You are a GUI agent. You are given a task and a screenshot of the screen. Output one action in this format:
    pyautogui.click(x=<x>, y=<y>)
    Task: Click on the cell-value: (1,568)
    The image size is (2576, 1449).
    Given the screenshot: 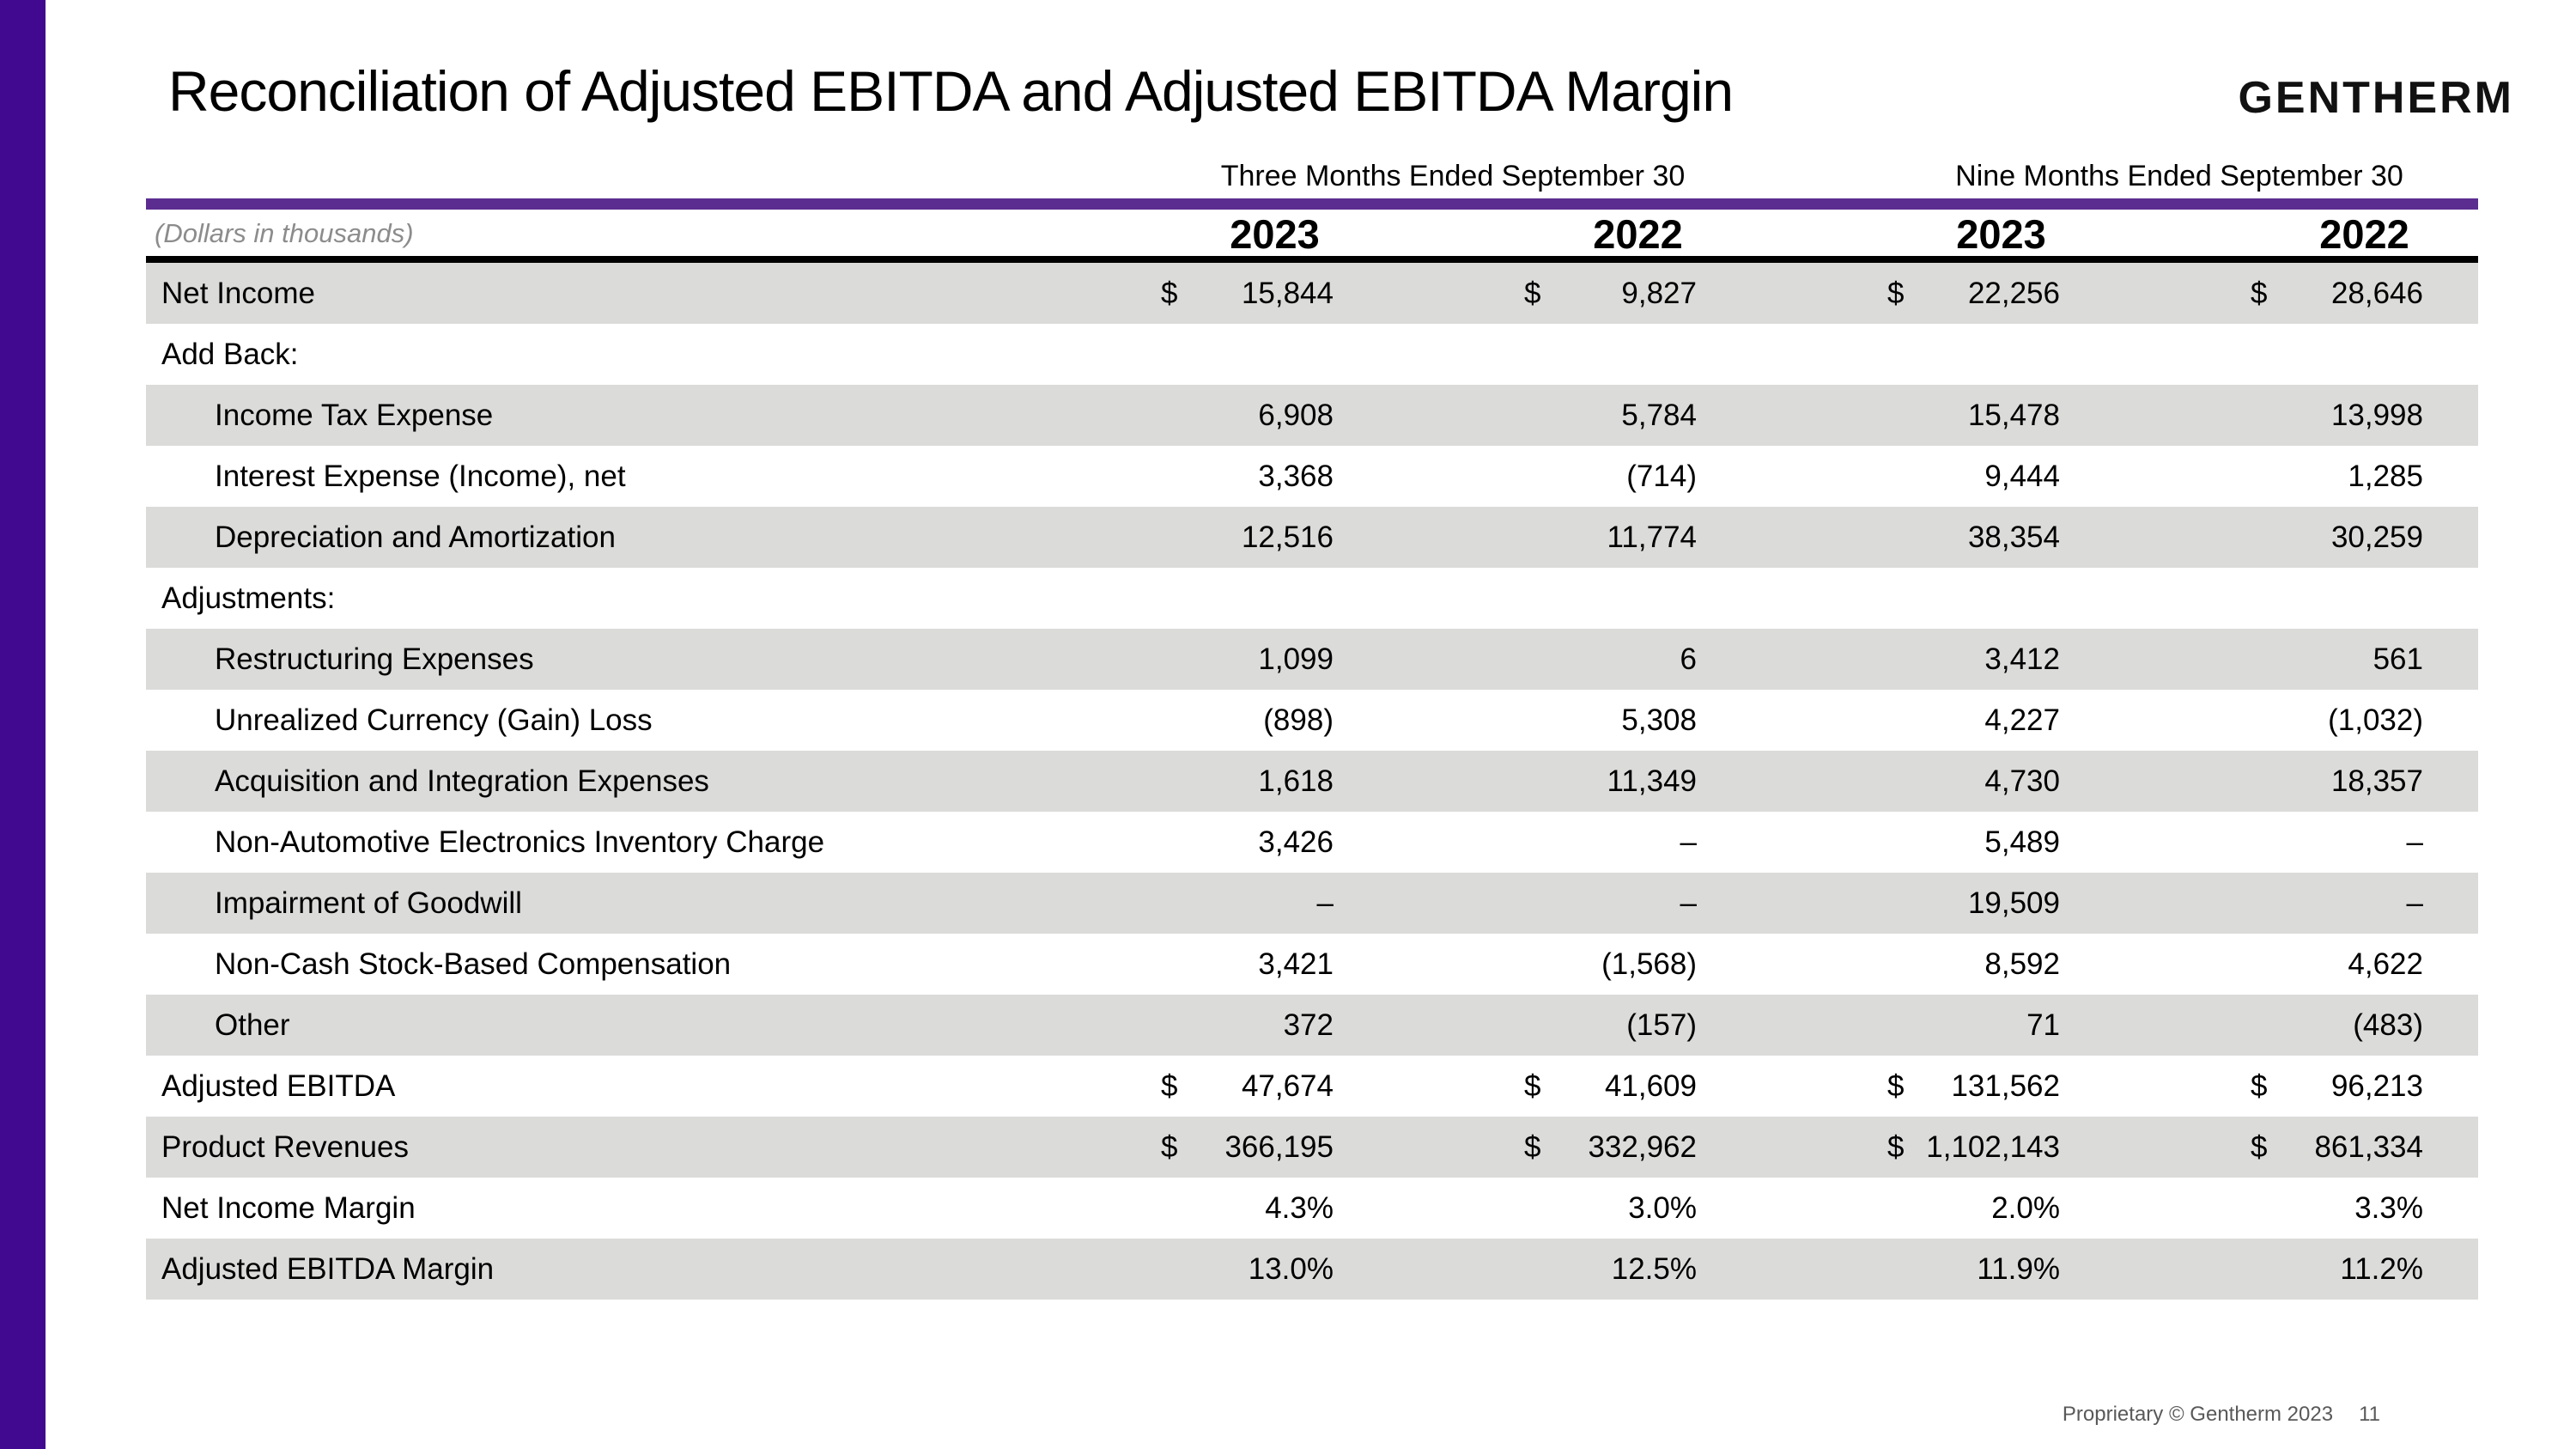 What is the action you would take?
    pyautogui.click(x=1649, y=964)
    